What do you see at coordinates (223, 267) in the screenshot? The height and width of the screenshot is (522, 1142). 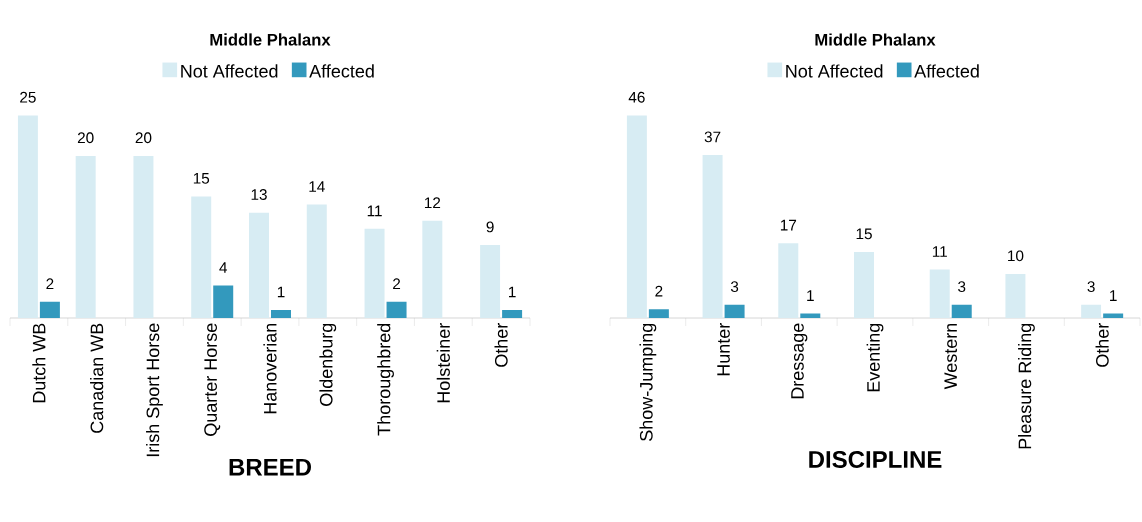 I see `data-label: 4` at bounding box center [223, 267].